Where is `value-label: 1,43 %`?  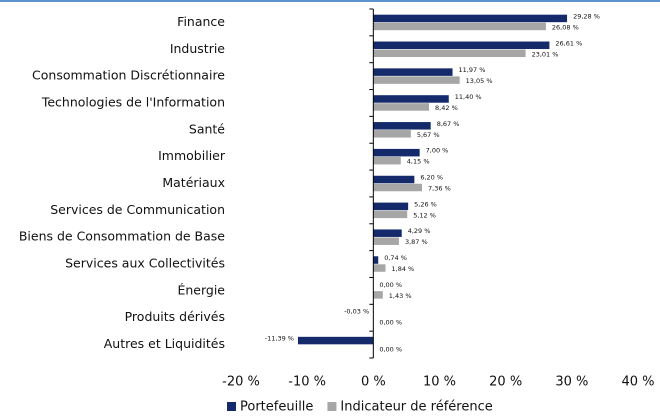 value-label: 1,43 % is located at coordinates (400, 296).